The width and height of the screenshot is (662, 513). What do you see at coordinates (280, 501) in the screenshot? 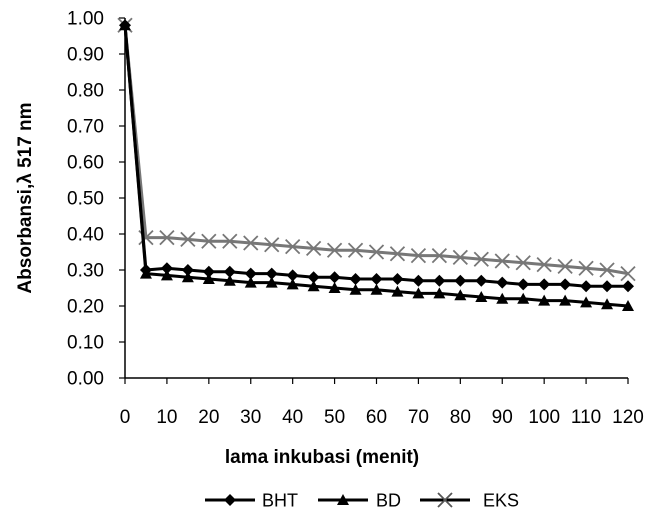
I see `legend-label-bht: BHT` at bounding box center [280, 501].